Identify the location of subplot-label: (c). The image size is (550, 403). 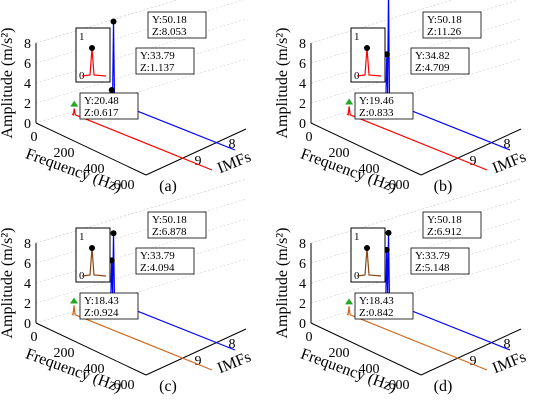
(168, 386).